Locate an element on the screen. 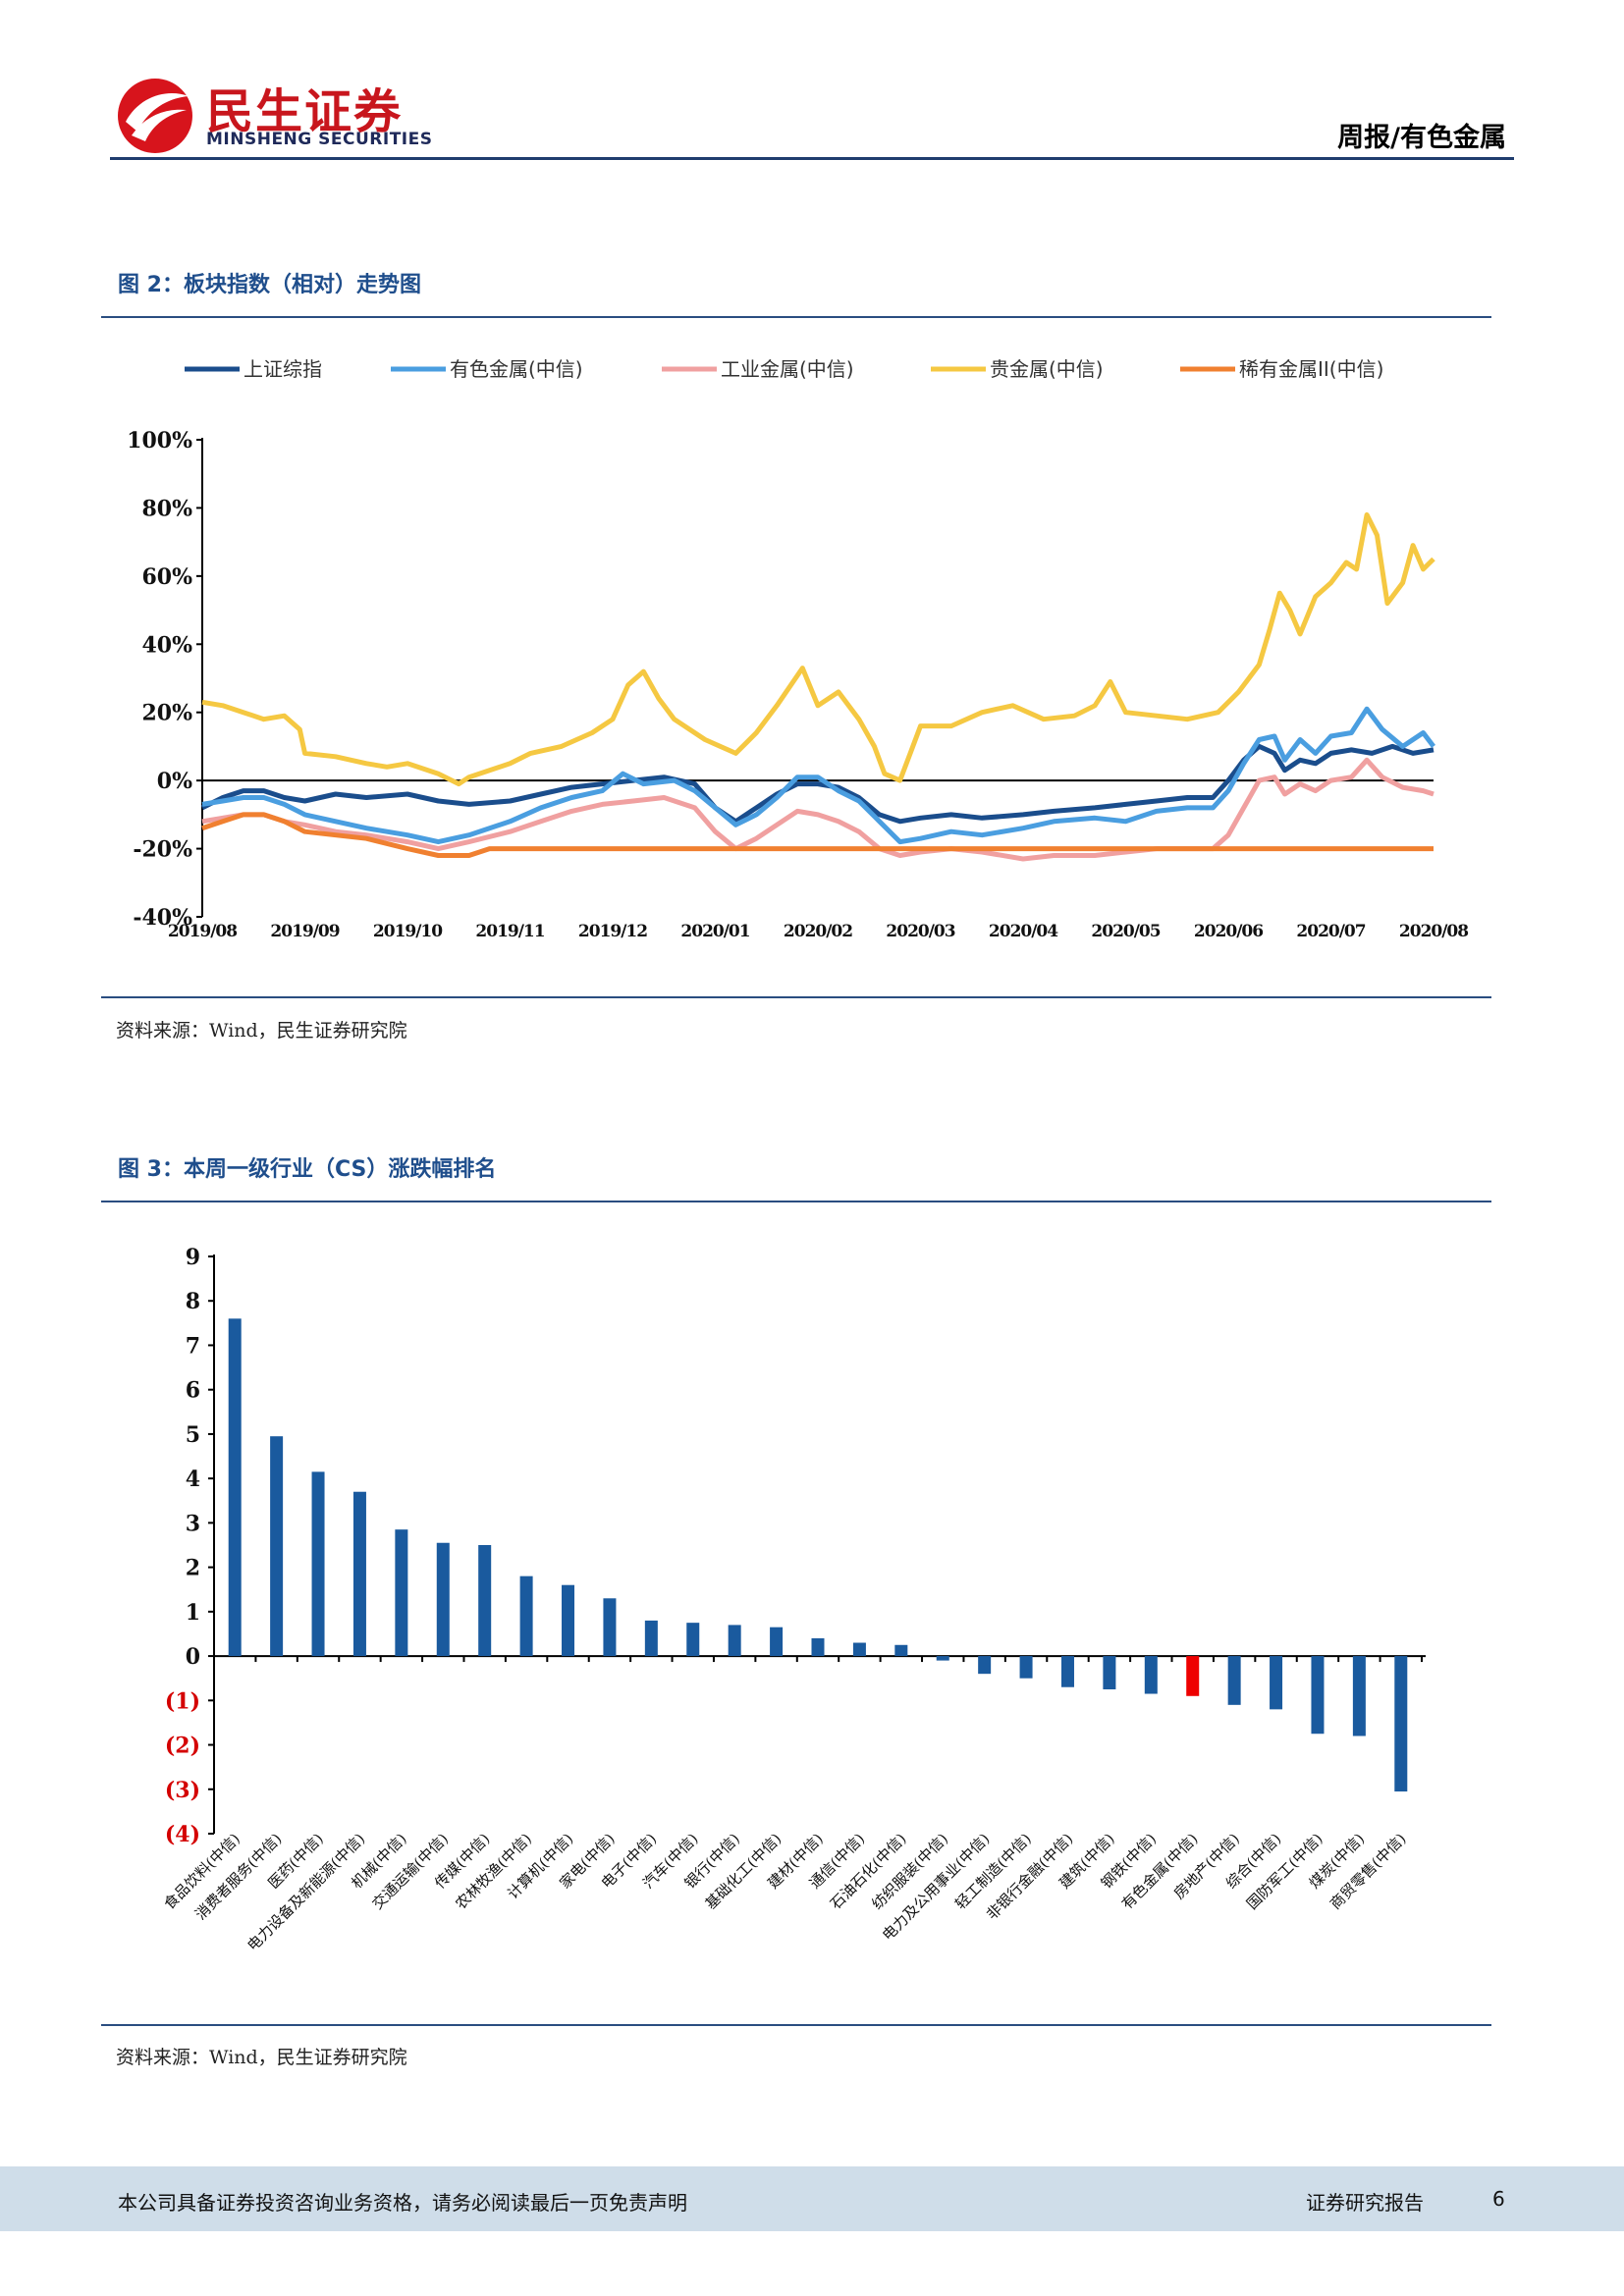 Image resolution: width=1624 pixels, height=2296 pixels. footer-band is located at coordinates (812, 2199).